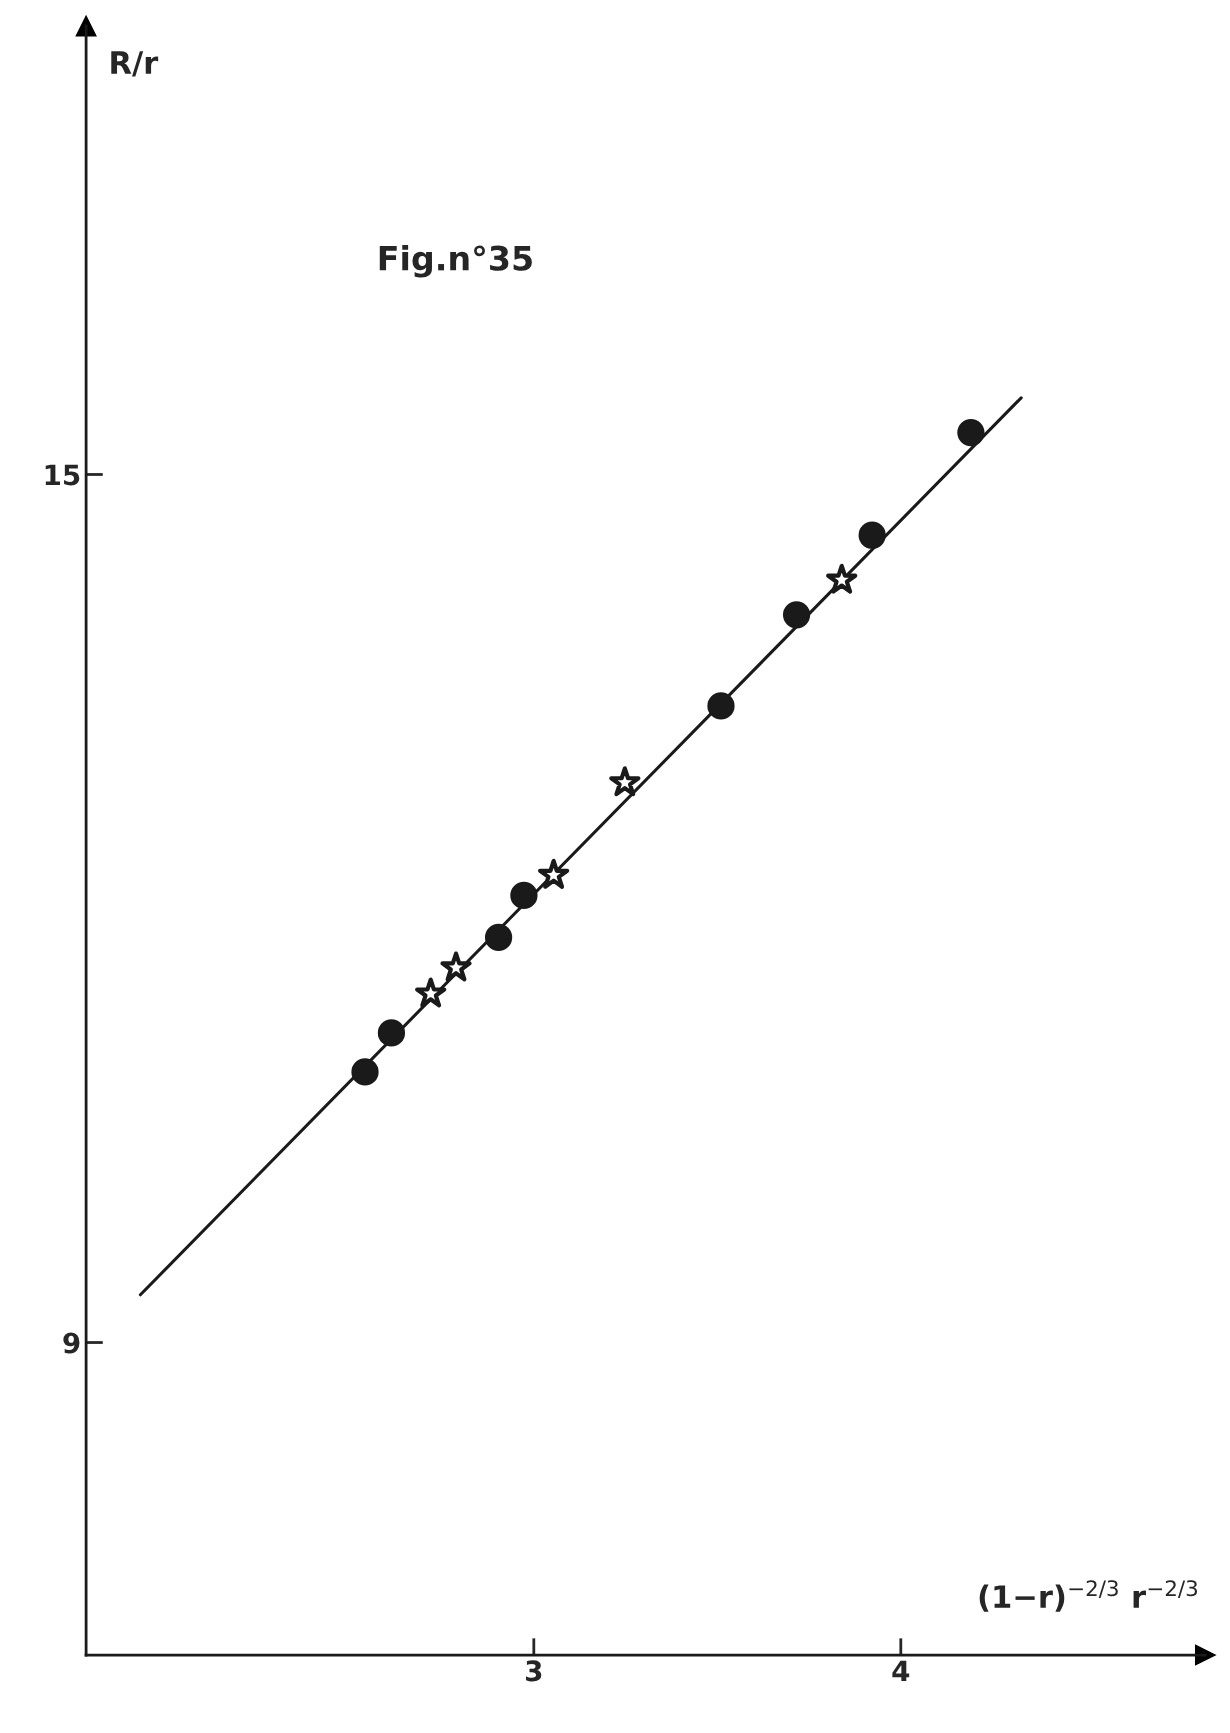 This screenshot has height=1733, width=1230. What do you see at coordinates (1088, 1596) in the screenshot?
I see `x-axis-title: (1−r)$^{−2/3}$ r$^{−2/3}$` at bounding box center [1088, 1596].